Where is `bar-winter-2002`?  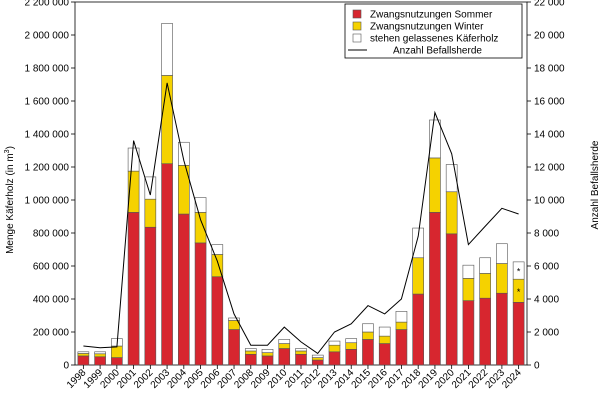
bar-winter-2002 is located at coordinates (150, 213).